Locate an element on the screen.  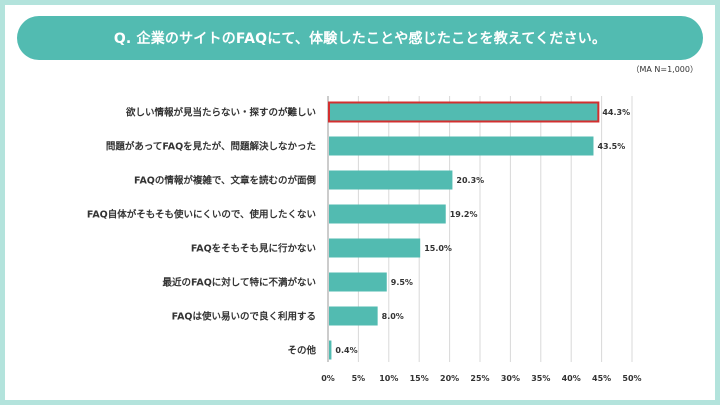
x-tick-label: 35% is located at coordinates (540, 378).